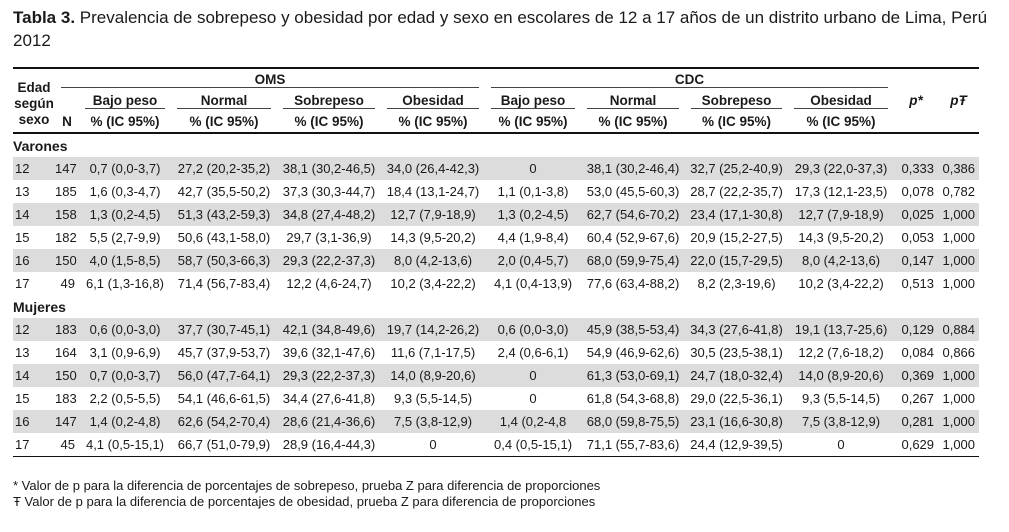  Describe the element at coordinates (689, 79) in the screenshot. I see `header-cdc: CDC` at that location.